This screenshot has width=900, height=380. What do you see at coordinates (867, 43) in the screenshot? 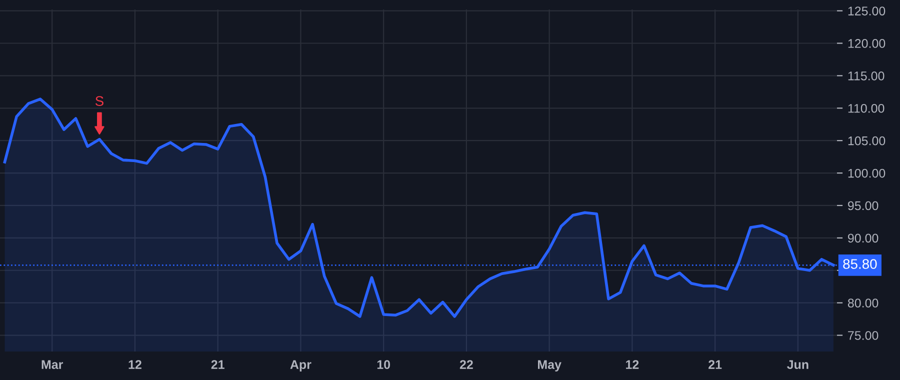
I see `y-tick-label: 120.00` at bounding box center [867, 43].